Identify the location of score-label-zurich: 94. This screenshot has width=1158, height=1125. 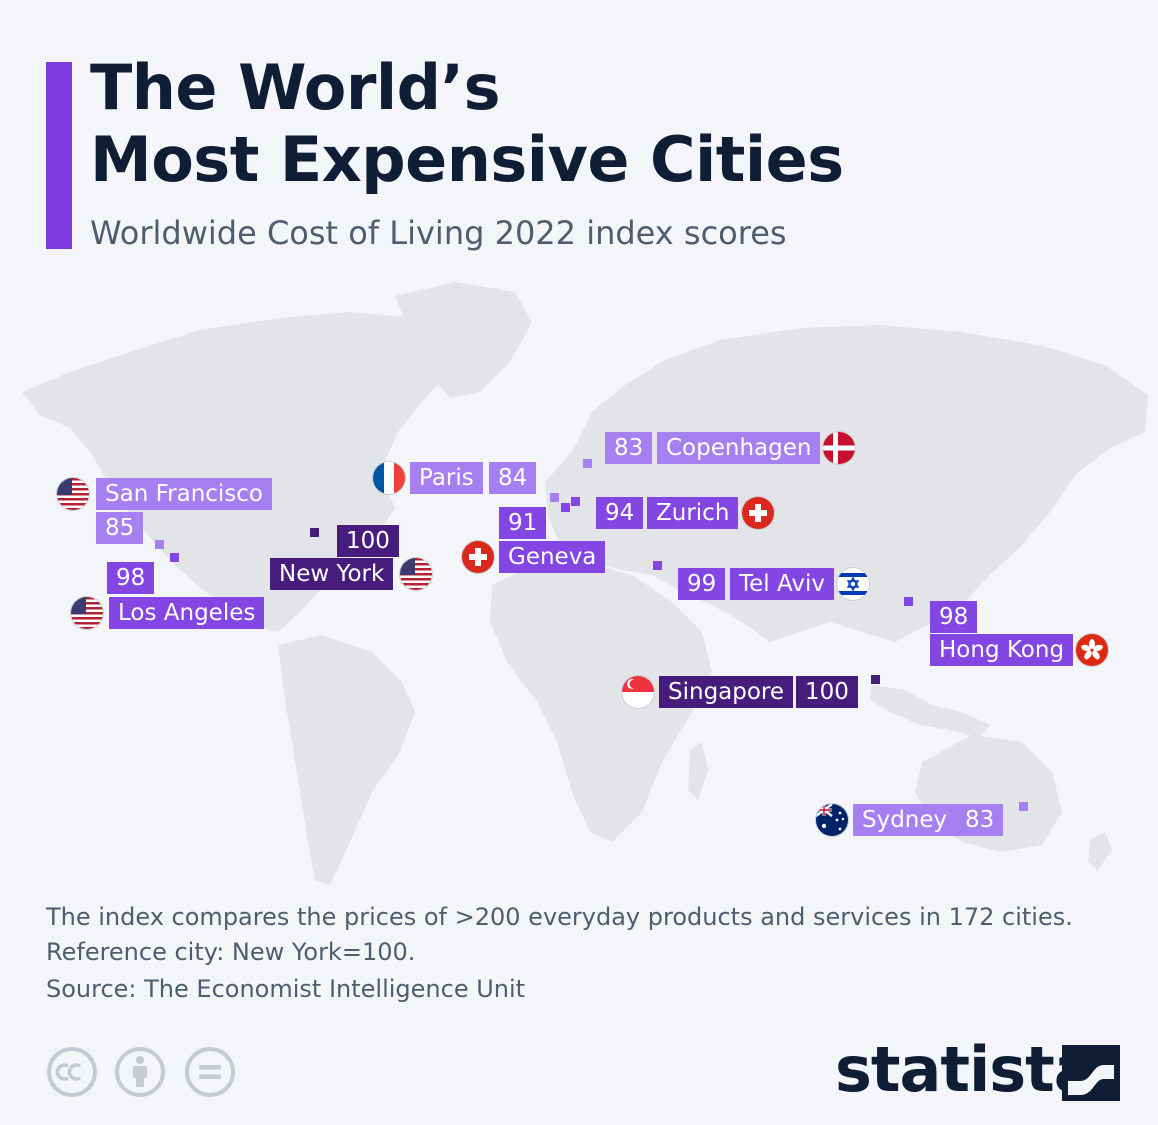
(620, 513).